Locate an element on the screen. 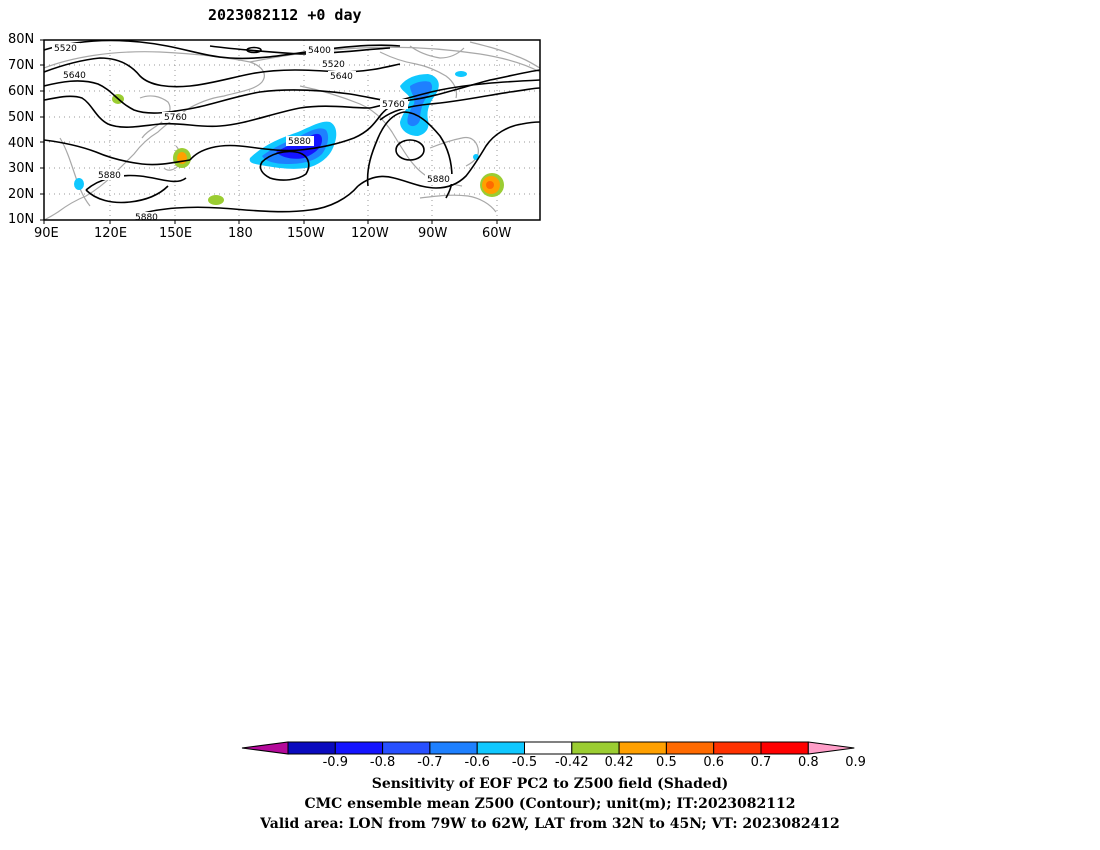 This screenshot has height=850, width=1100. map-gridlines is located at coordinates (292, 130).